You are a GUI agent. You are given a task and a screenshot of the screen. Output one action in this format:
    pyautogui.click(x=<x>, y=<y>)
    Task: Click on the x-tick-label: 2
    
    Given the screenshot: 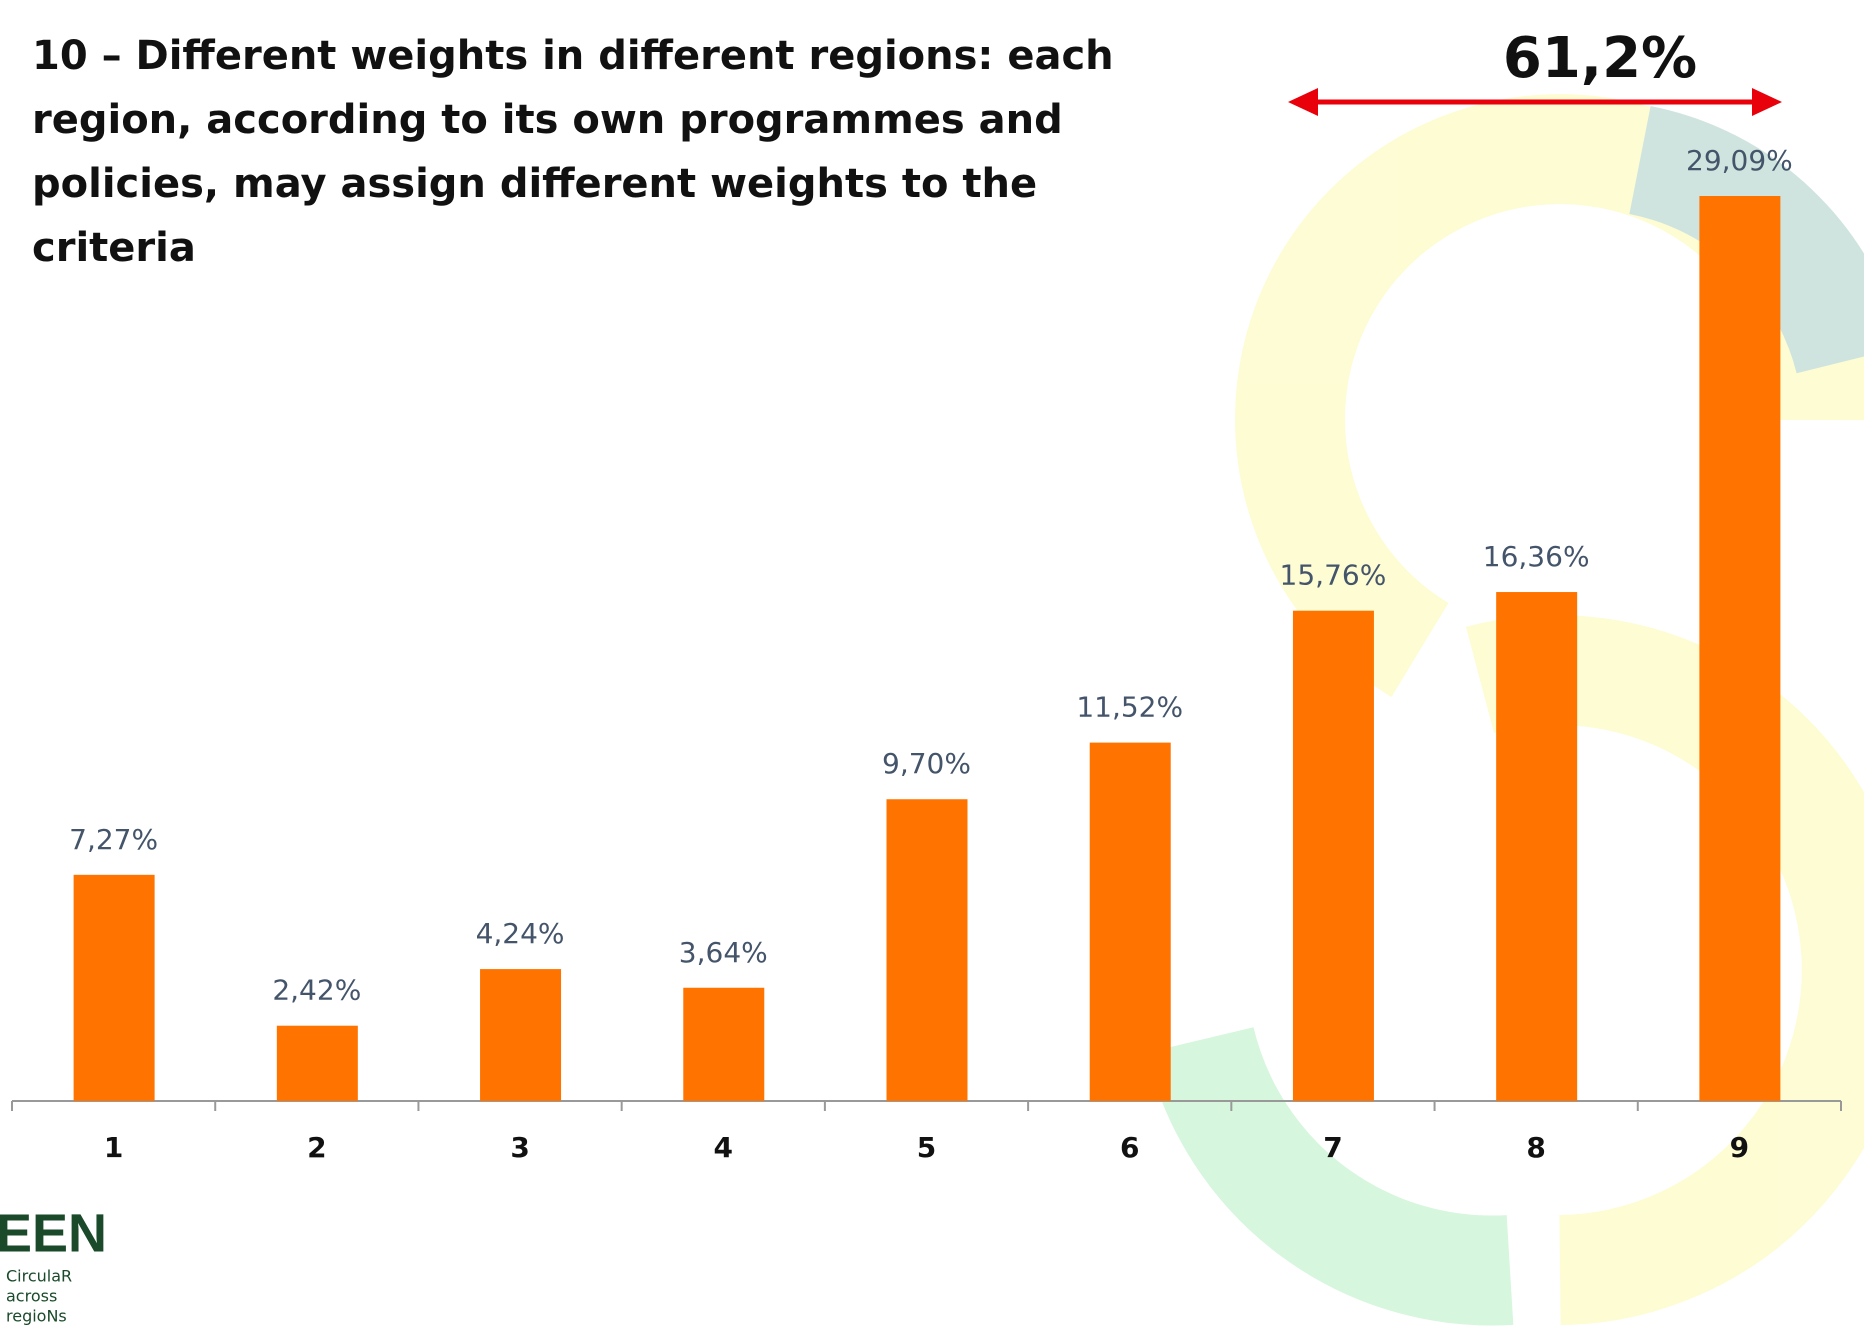 What is the action you would take?
    pyautogui.click(x=316, y=1147)
    